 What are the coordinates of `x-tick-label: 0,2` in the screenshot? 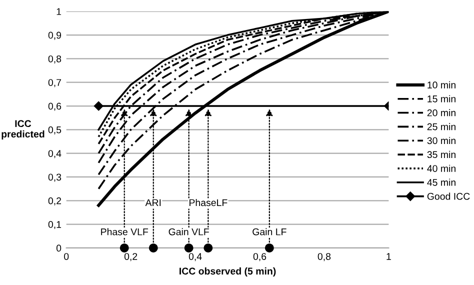 It's located at (131, 257).